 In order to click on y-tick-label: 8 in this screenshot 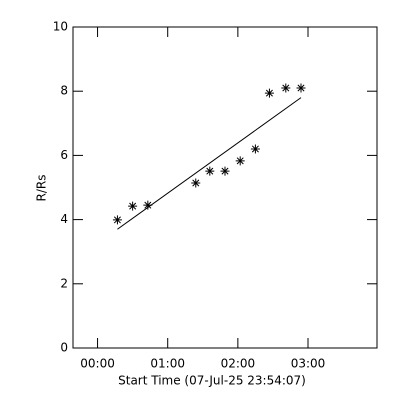, I will do `click(64, 91)`.